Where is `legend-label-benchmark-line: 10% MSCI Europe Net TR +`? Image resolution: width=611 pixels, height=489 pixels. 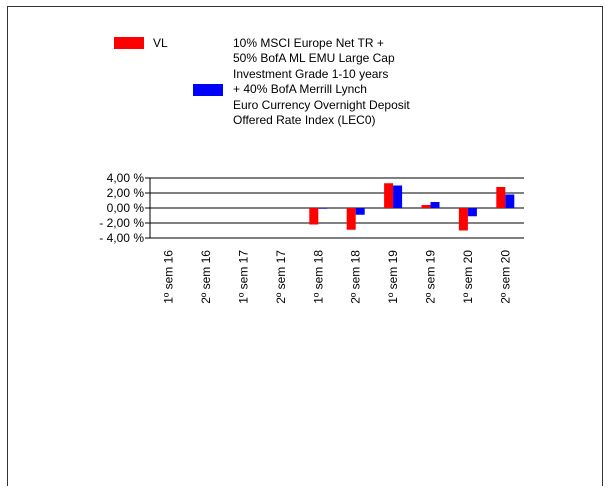 legend-label-benchmark-line: 10% MSCI Europe Net TR + is located at coordinates (308, 43).